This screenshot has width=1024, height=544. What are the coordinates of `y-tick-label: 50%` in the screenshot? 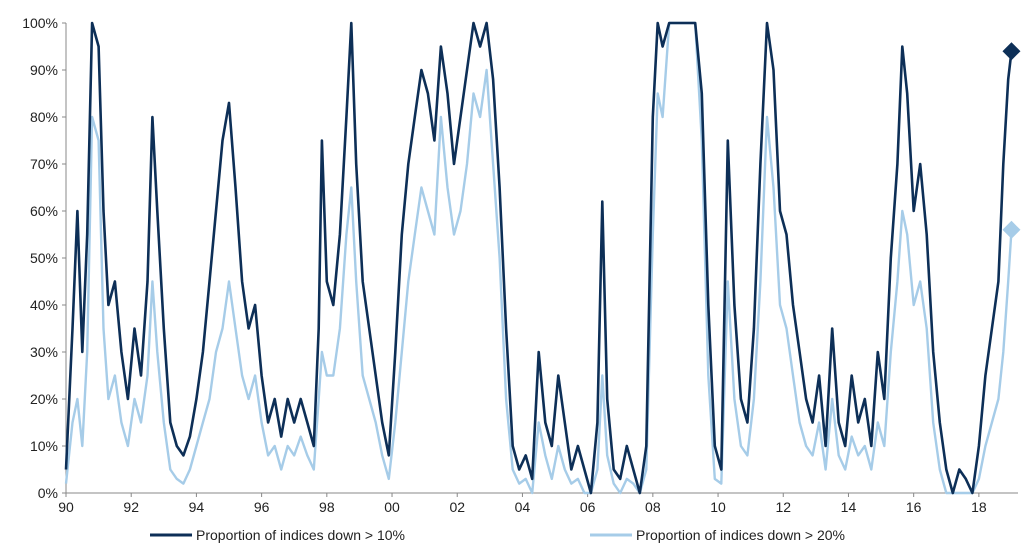 It's located at (44, 258).